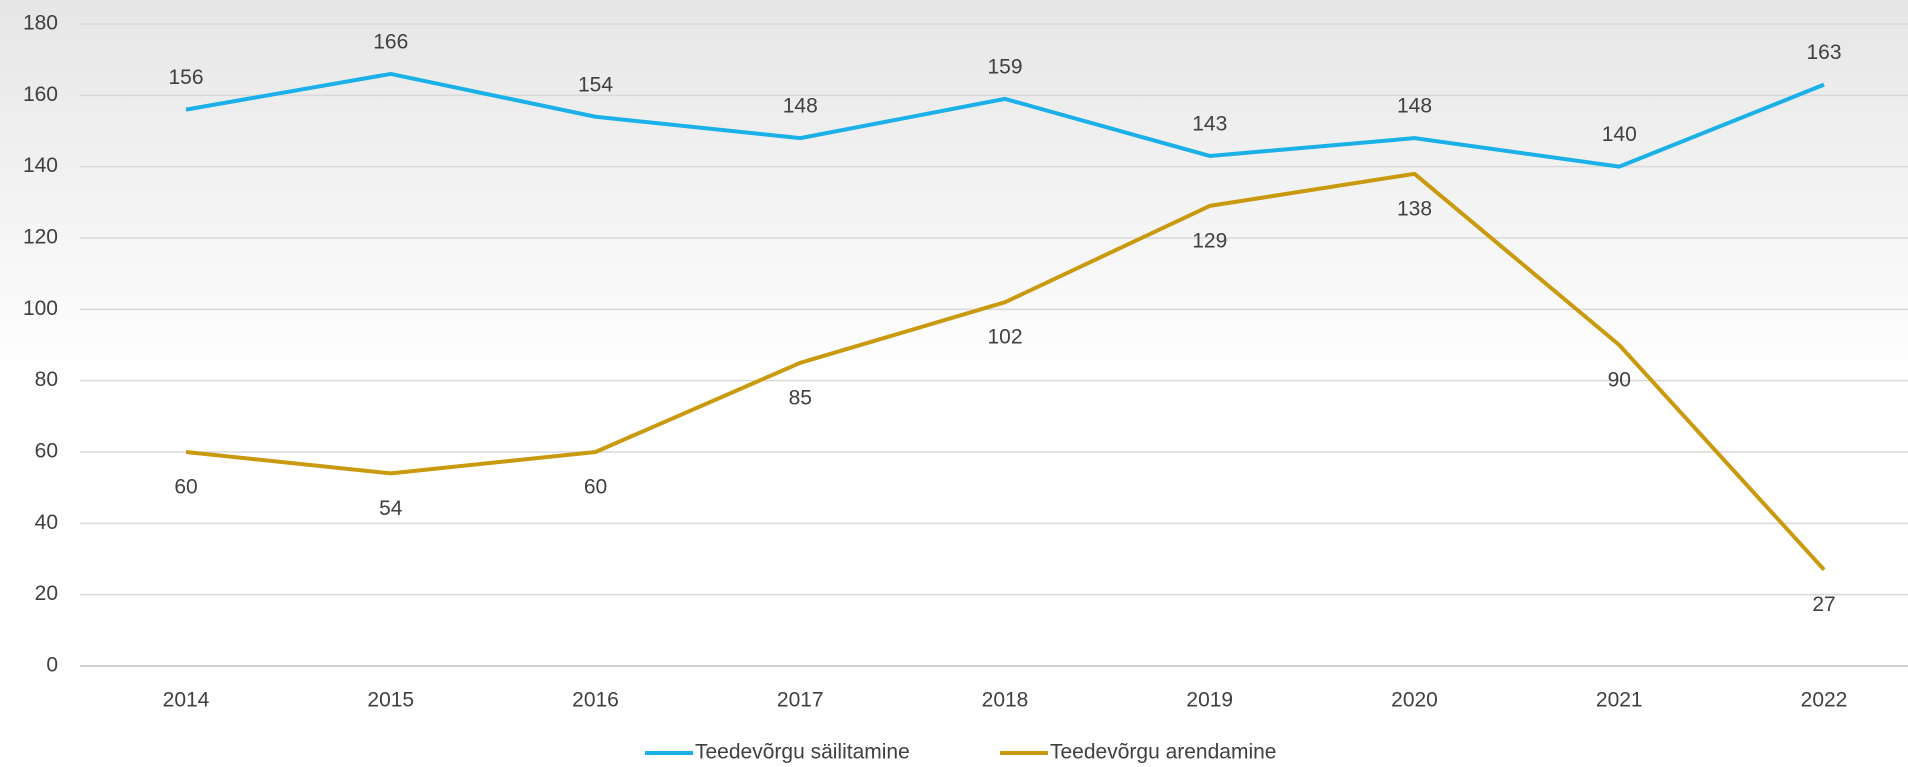 The image size is (1908, 767). Describe the element at coordinates (1005, 700) in the screenshot. I see `x-tick-label: 2018` at that location.